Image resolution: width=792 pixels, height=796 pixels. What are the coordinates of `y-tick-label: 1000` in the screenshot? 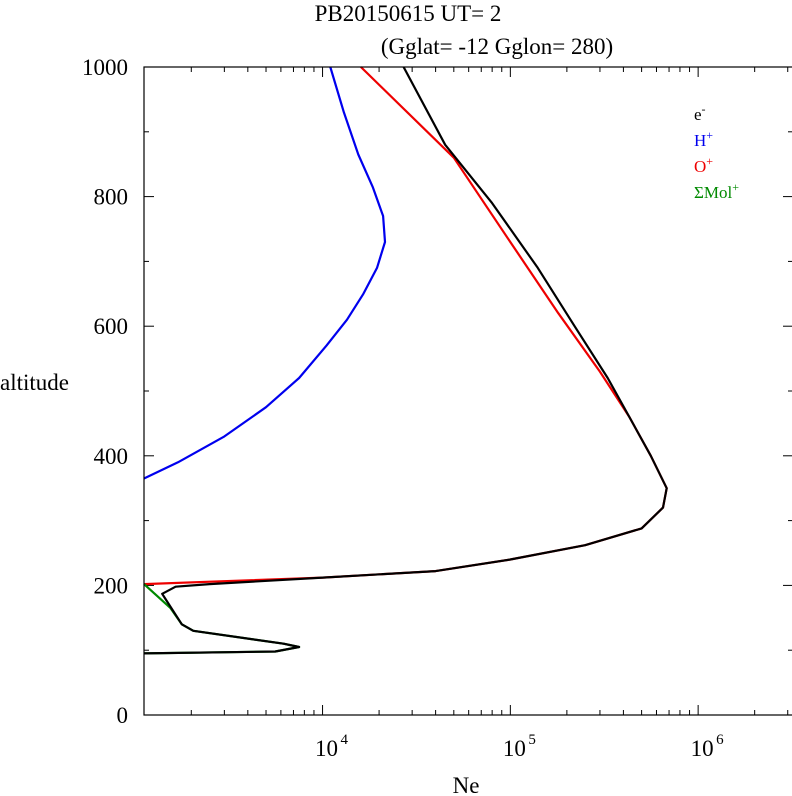 It's located at (105, 67).